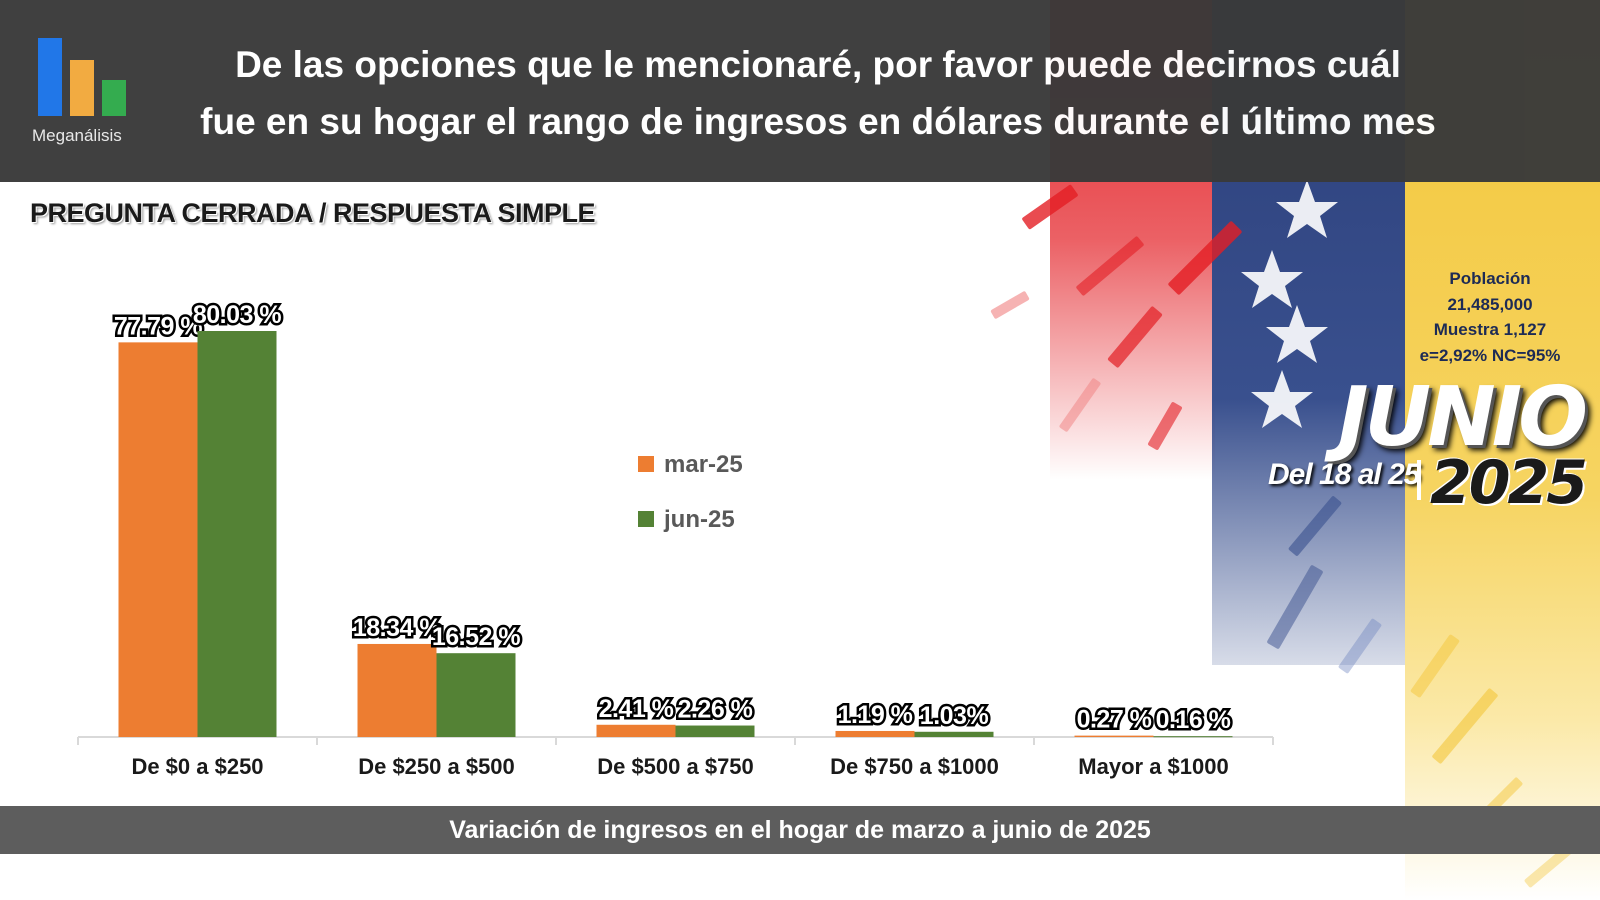  Describe the element at coordinates (1490, 304) in the screenshot. I see `stats-population-value: 21,485,000` at that location.